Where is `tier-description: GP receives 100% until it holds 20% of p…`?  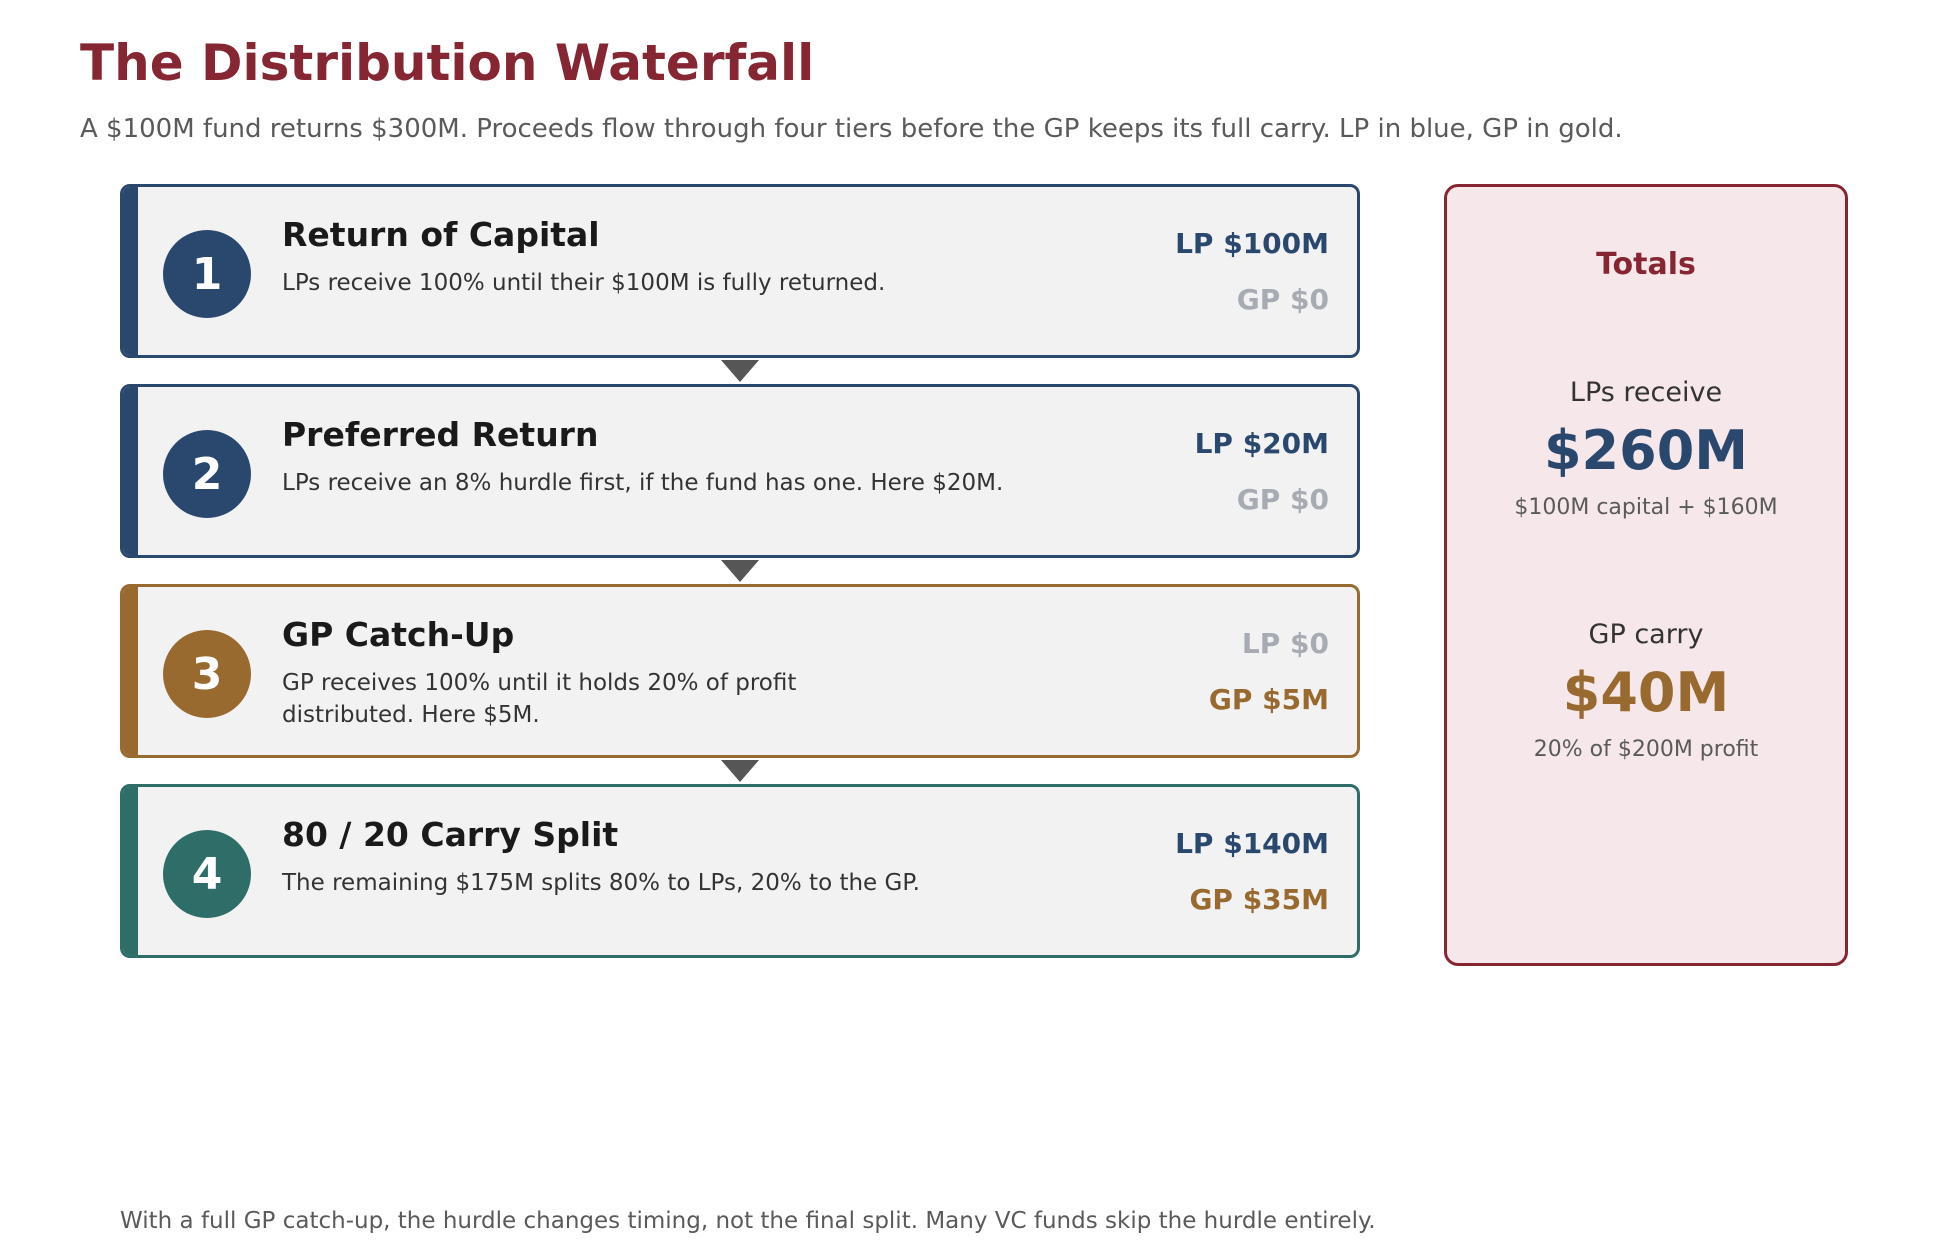
tier-description: GP receives 100% until it holds 20% of p… is located at coordinates (539, 699).